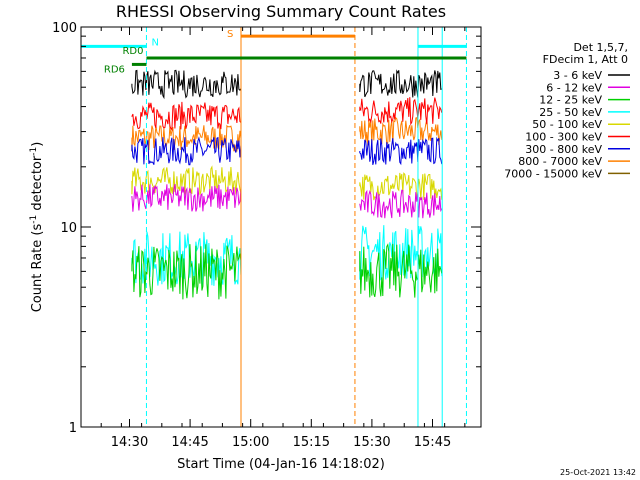 This screenshot has width=640, height=480. I want to click on chart-title: RHESSI Observing Summary Count Rates, so click(281, 11).